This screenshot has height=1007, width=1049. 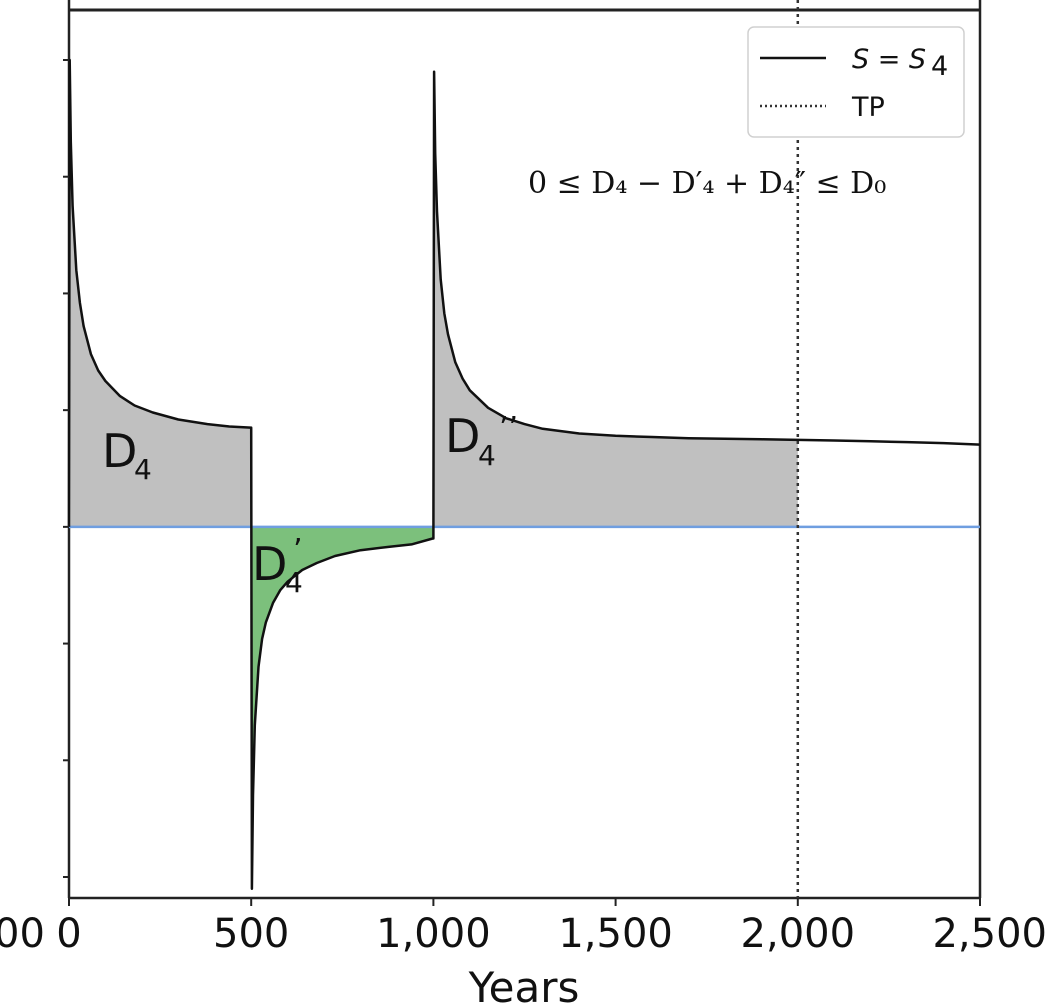 I want to click on legend: S = S 4 TP, so click(x=856, y=82).